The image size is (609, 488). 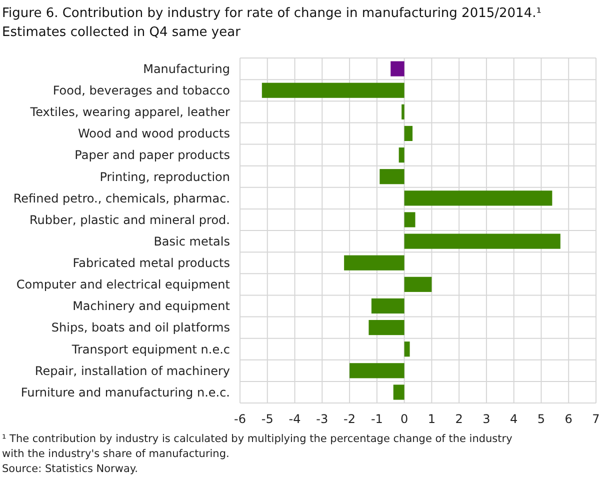 What do you see at coordinates (151, 263) in the screenshot?
I see `y-tick-label: Fabricated metal products` at bounding box center [151, 263].